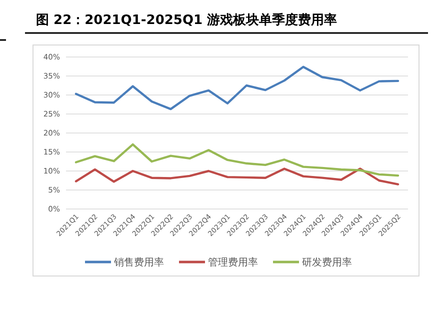  I want to click on legend-label: 管理费用率, so click(233, 262).